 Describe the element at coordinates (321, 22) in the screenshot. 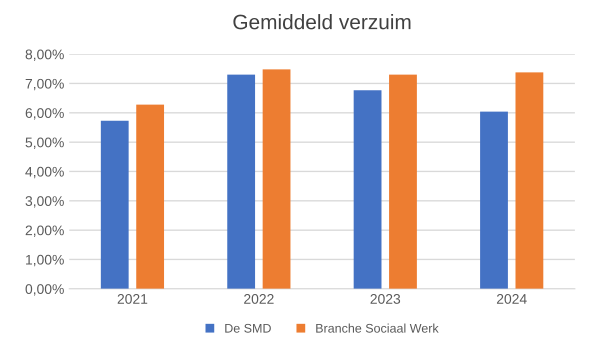

I see `chart-title: Gemiddeld verzuim` at that location.